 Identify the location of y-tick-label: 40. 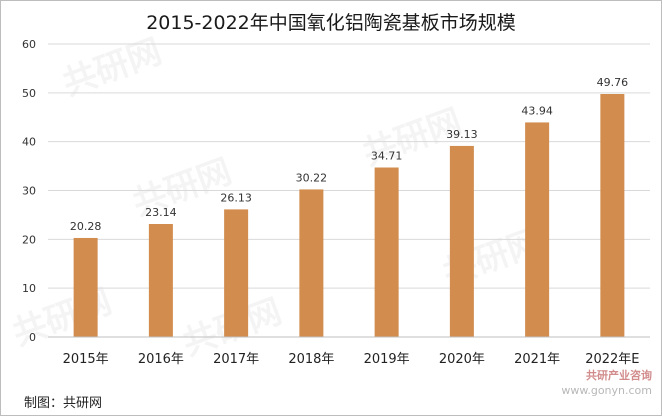
(29, 142).